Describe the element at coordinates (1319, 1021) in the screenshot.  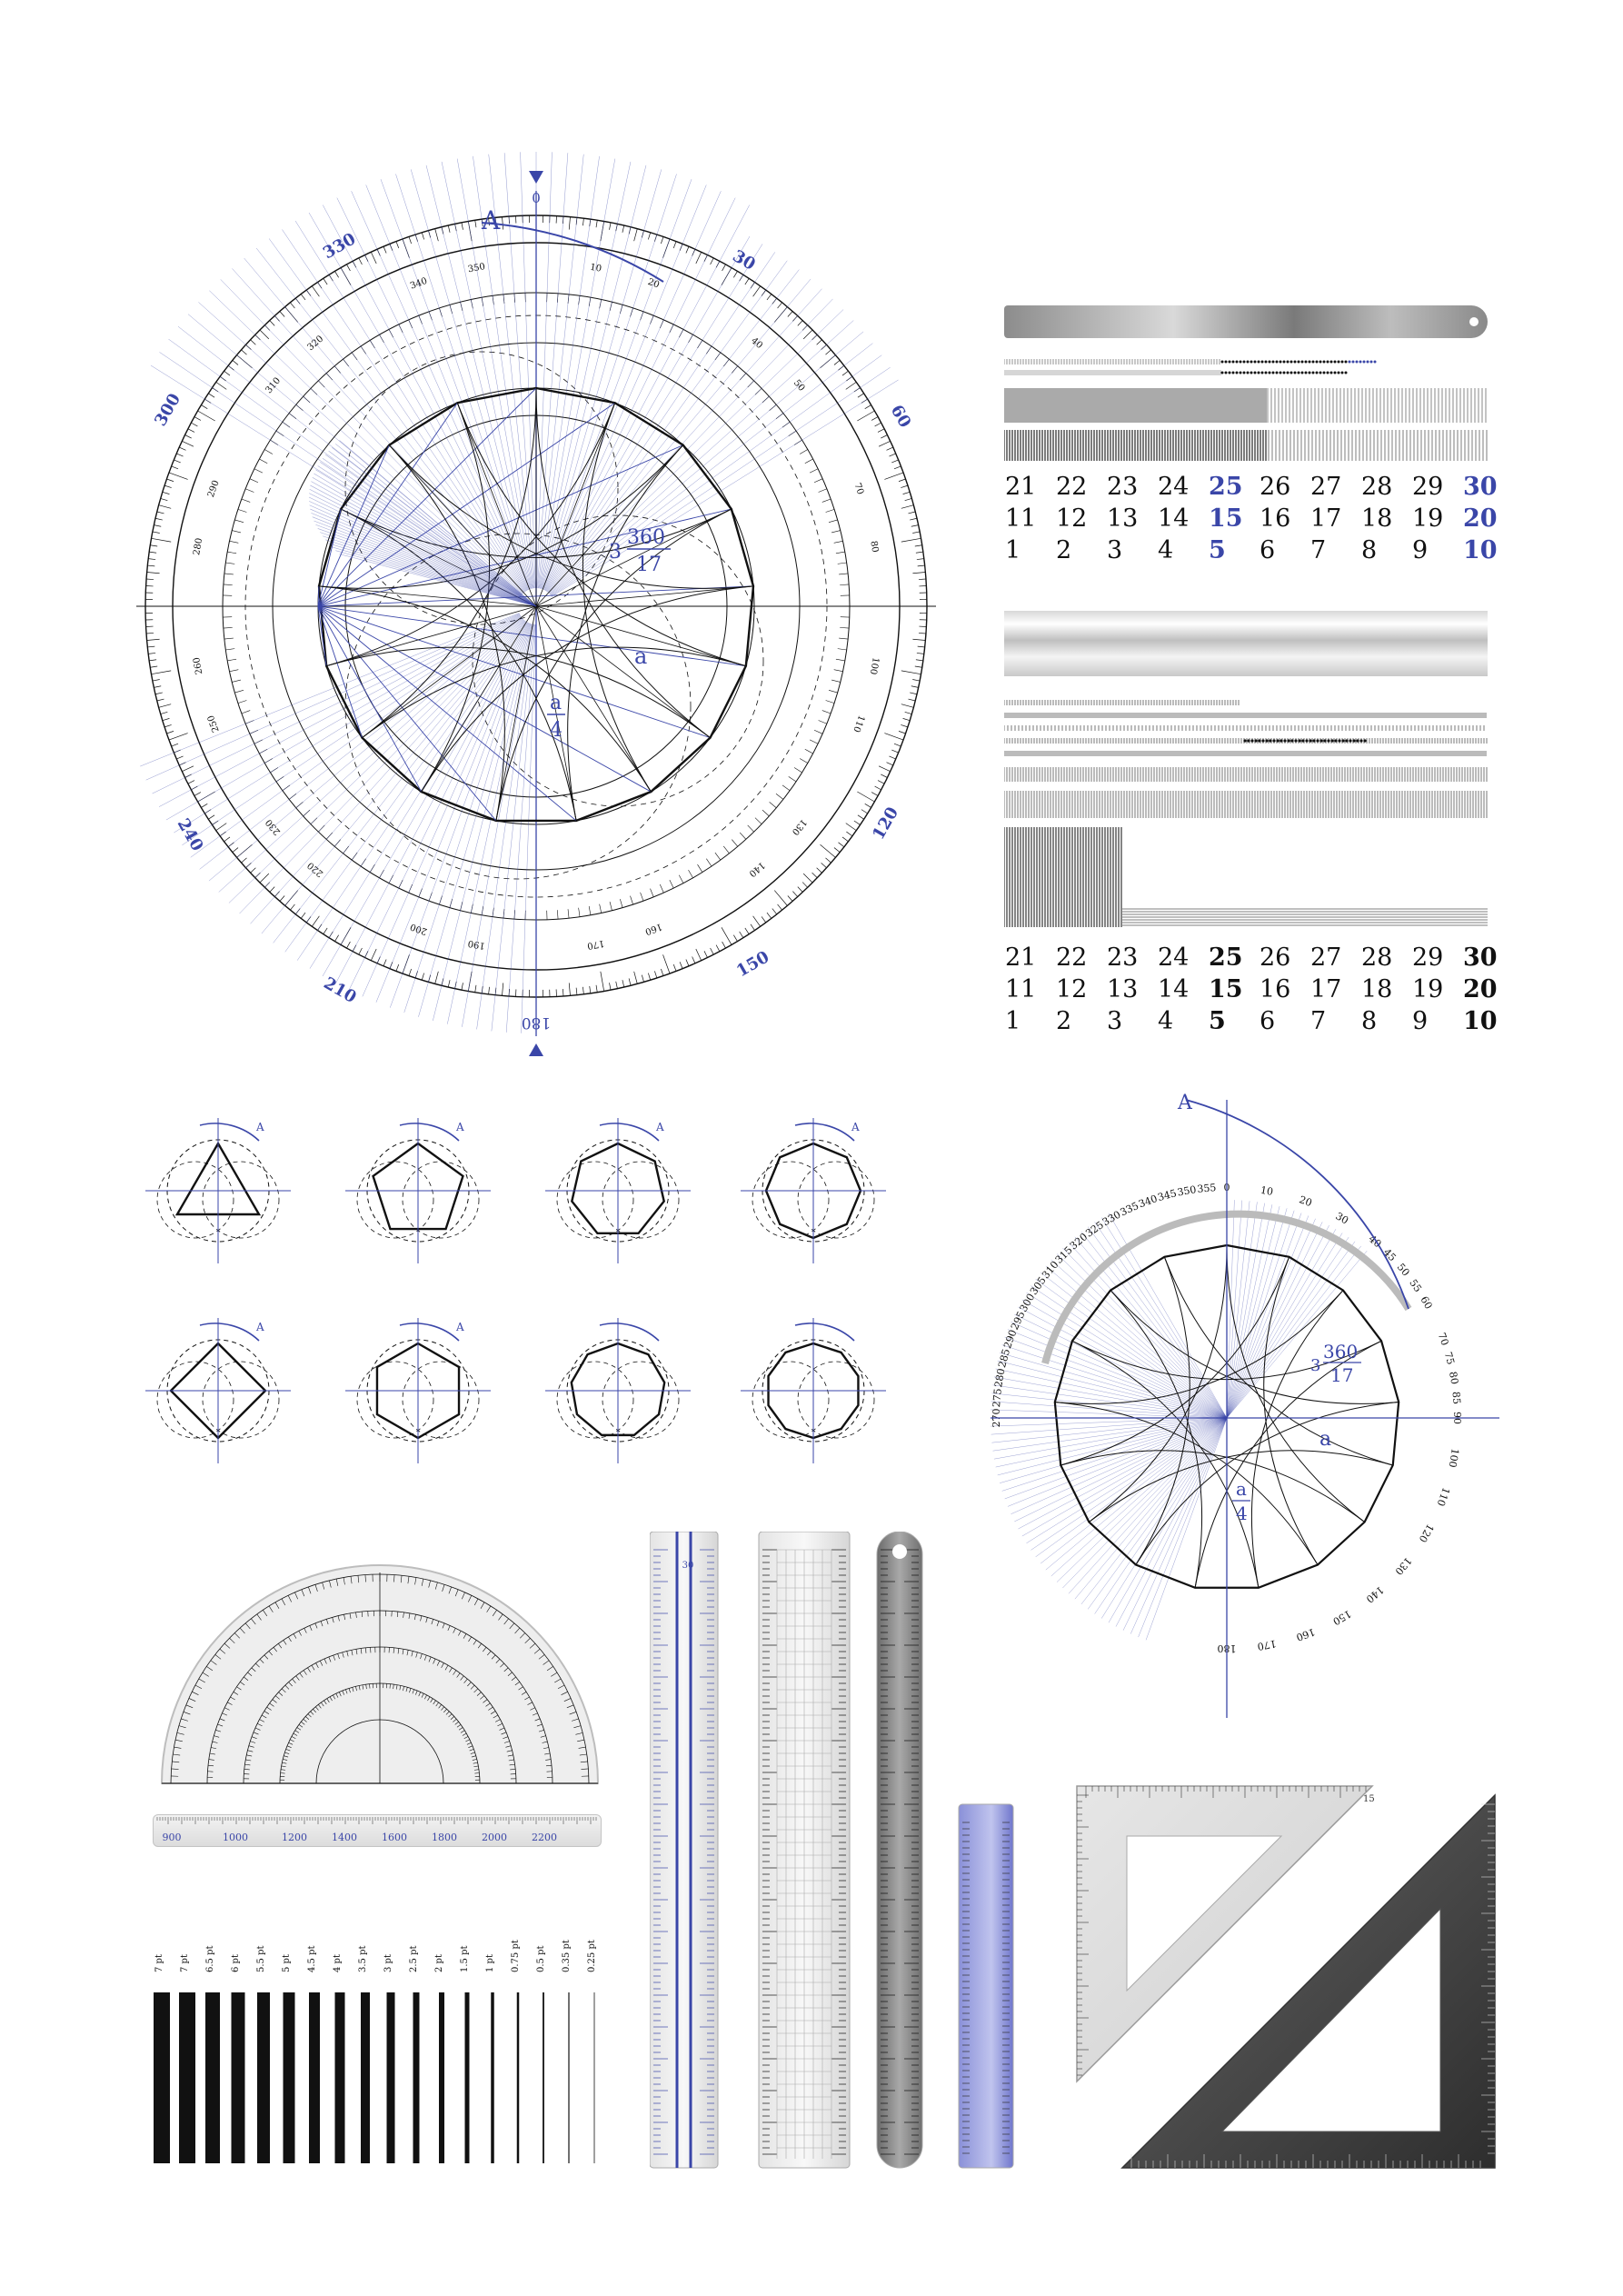
I see `number-cell: 7` at that location.